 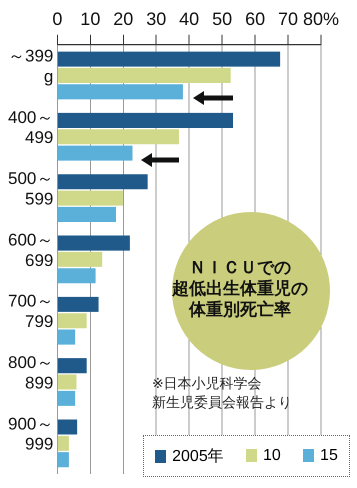 What do you see at coordinates (189, 18) in the screenshot?
I see `x-tick-label: 40` at bounding box center [189, 18].